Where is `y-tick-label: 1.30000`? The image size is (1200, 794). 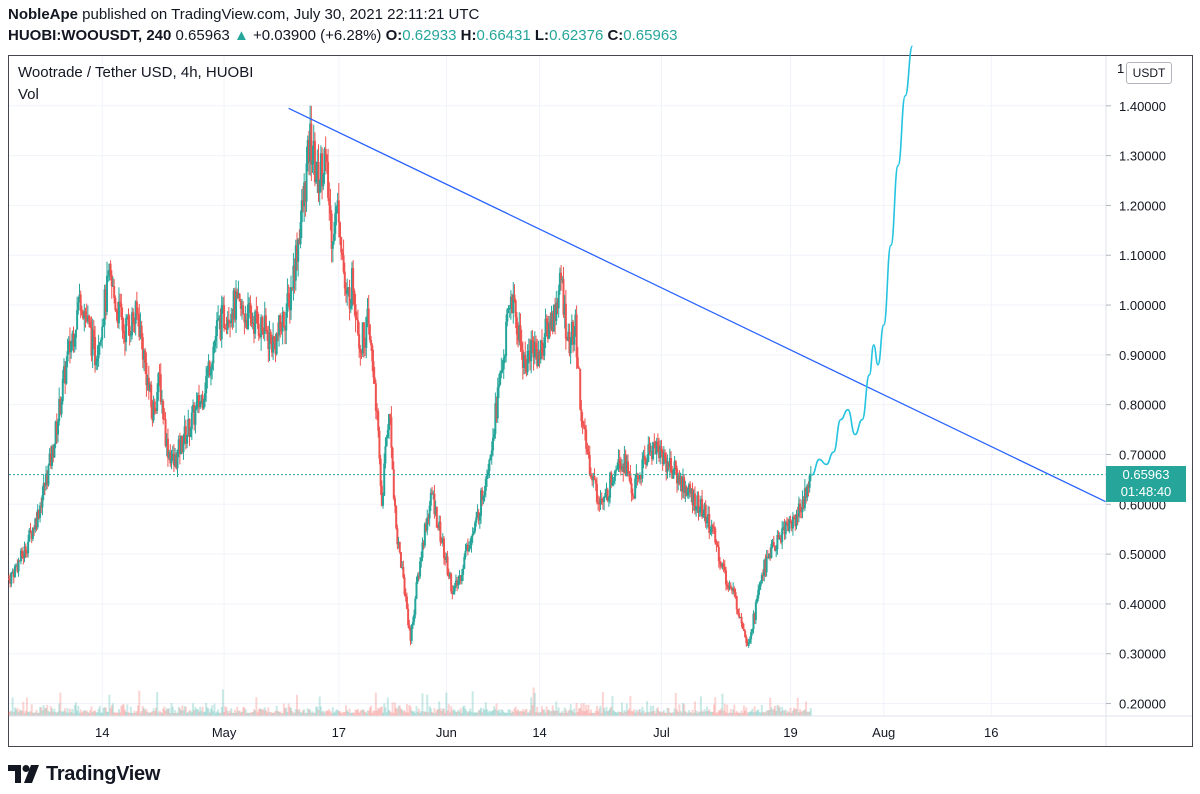 y-tick-label: 1.30000 is located at coordinates (1142, 156).